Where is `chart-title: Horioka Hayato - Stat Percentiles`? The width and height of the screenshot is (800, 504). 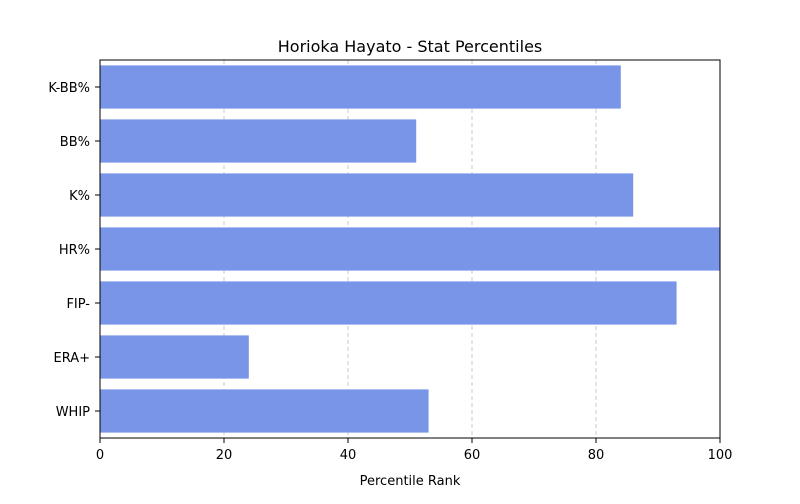 chart-title: Horioka Hayato - Stat Percentiles is located at coordinates (410, 46).